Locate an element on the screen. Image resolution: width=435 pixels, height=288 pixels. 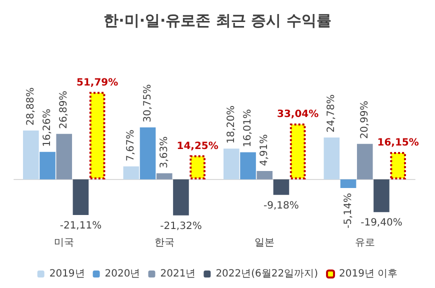
data-label: 3,63% is located at coordinates (164, 152).